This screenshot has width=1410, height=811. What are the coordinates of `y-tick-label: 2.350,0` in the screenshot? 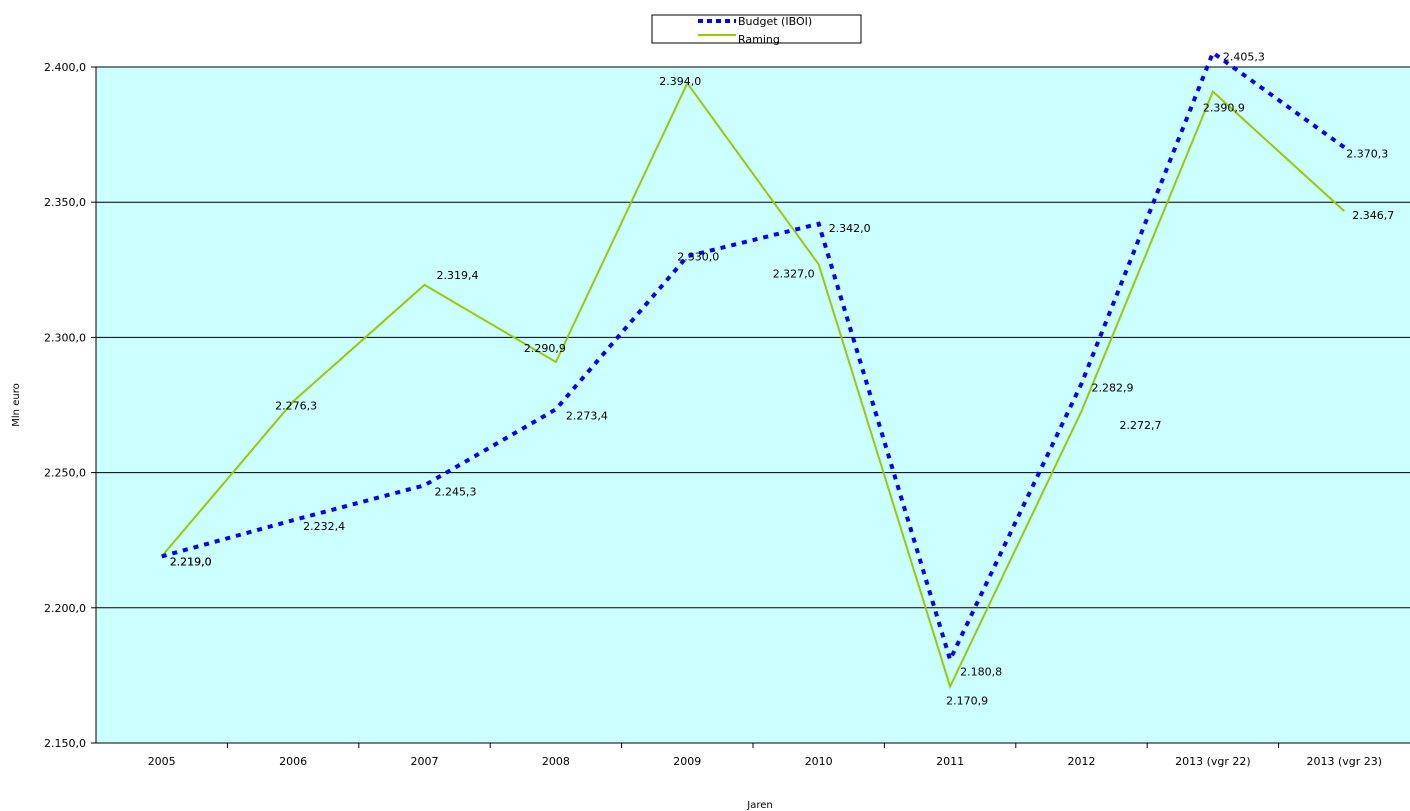 It's located at (65, 202).